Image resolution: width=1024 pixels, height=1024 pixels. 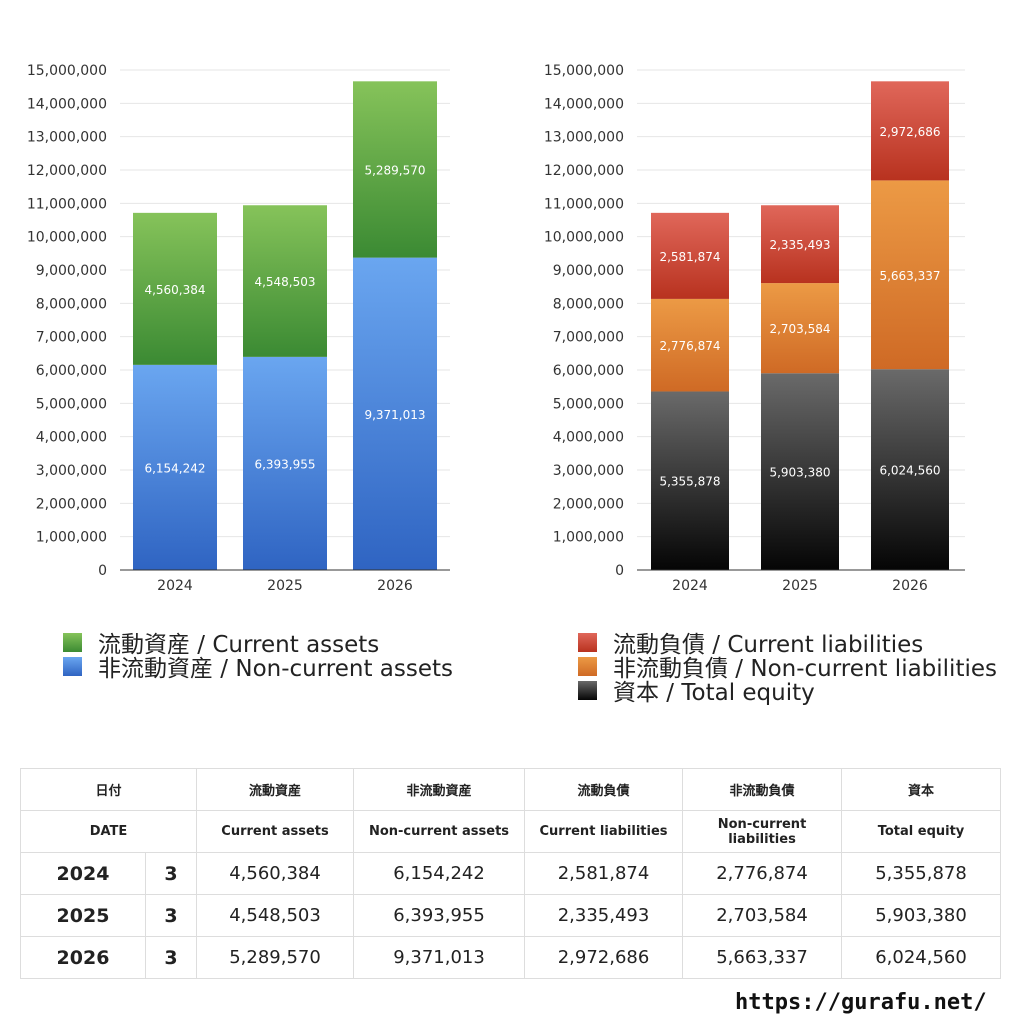 What do you see at coordinates (275, 957) in the screenshot?
I see `table-cell: 5,289,570` at bounding box center [275, 957].